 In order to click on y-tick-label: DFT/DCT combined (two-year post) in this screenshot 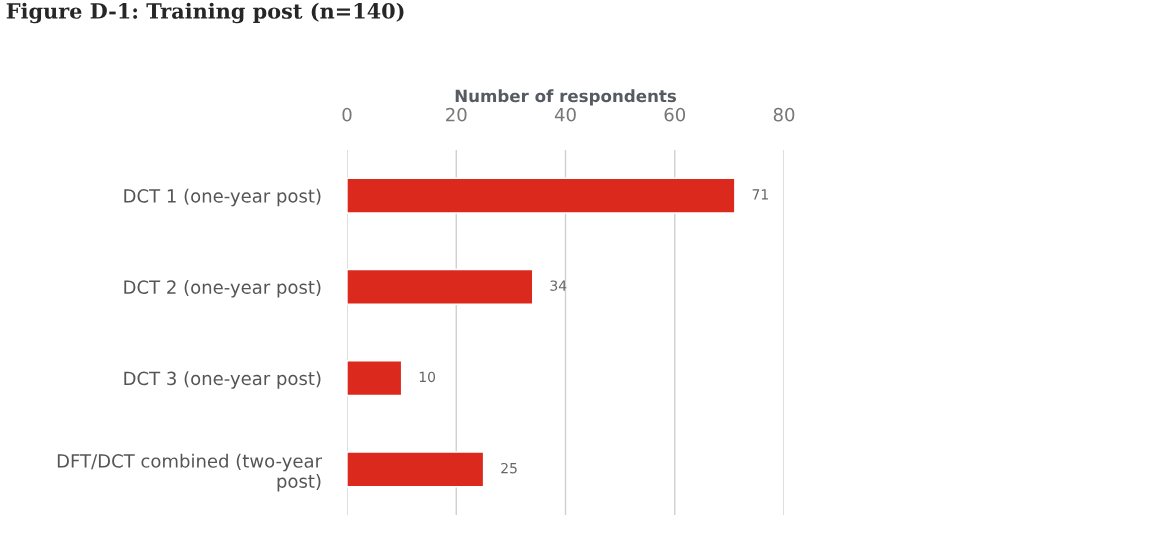, I will do `click(189, 472)`.